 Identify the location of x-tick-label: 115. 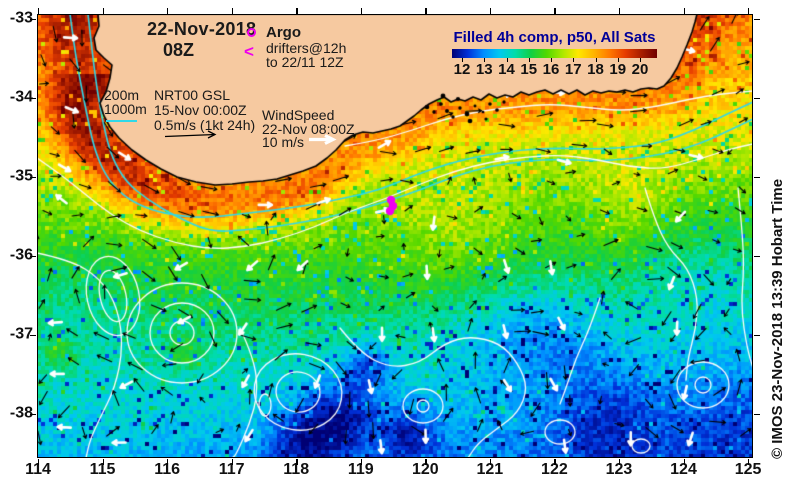
(102, 469).